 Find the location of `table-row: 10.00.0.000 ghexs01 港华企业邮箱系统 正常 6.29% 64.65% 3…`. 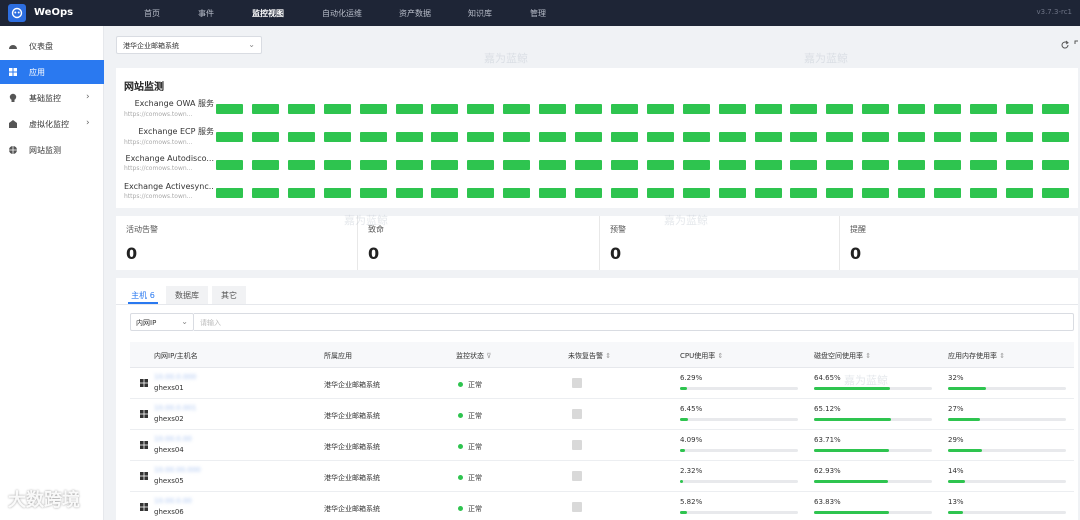

table-row: 10.00.0.000 ghexs01 港华企业邮箱系统 正常 6.29% 64.65% 3… is located at coordinates (602, 383).